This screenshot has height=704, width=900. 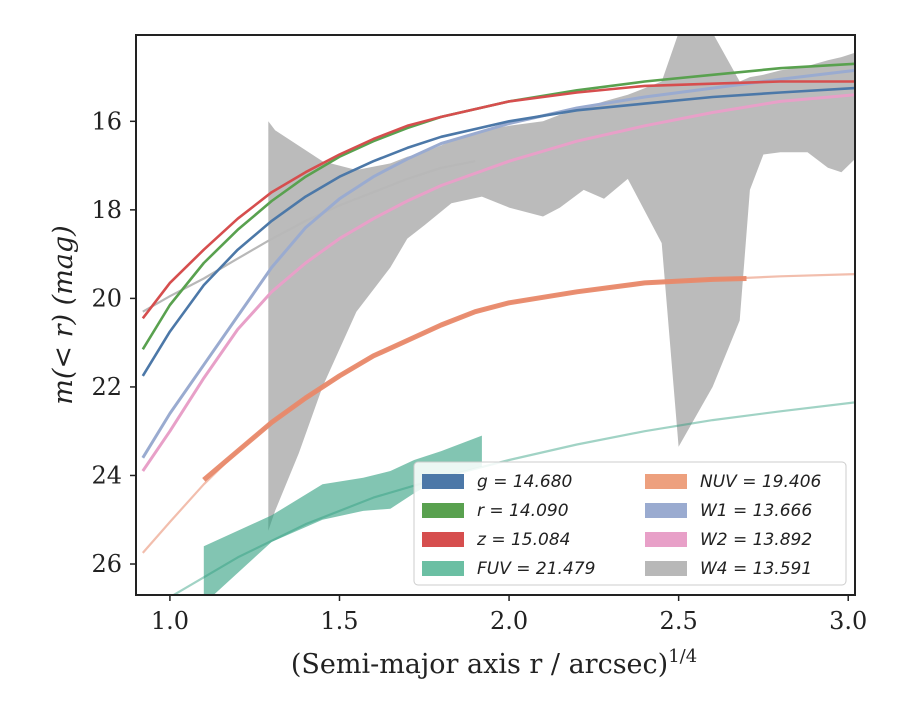 What do you see at coordinates (106, 298) in the screenshot?
I see `y-tick-label: 20` at bounding box center [106, 298].